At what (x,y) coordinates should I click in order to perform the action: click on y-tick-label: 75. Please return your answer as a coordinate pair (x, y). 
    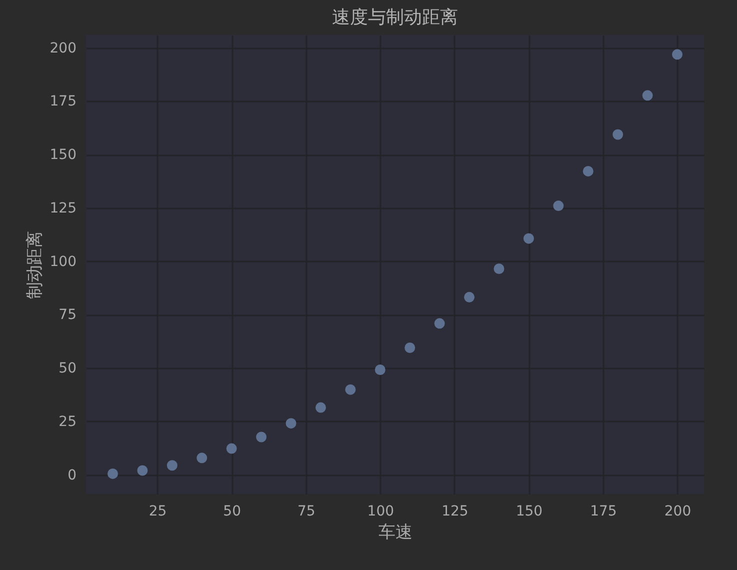
    Looking at the image, I should click on (67, 315).